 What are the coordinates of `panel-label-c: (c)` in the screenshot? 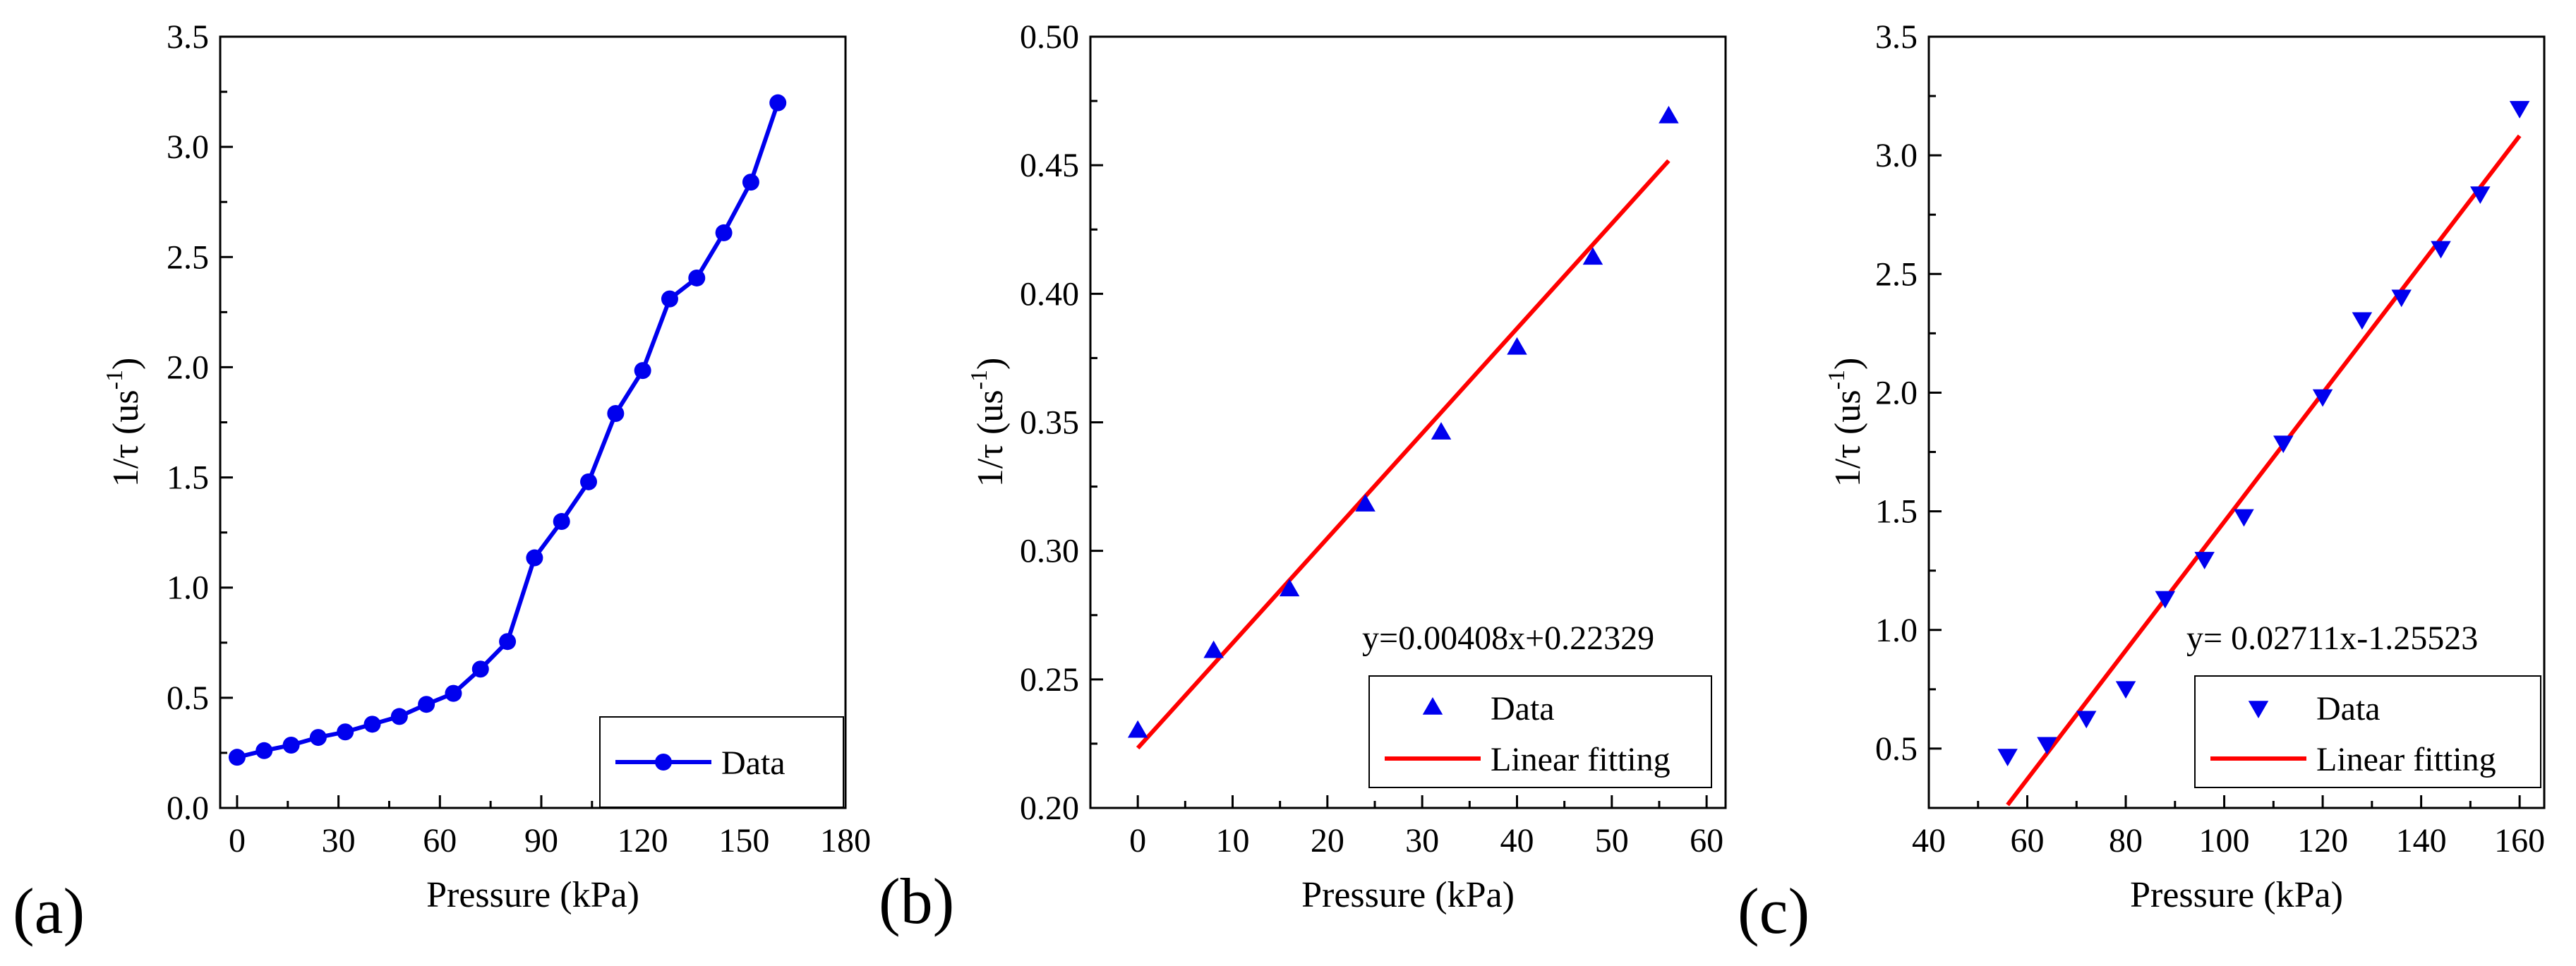 It's located at (1774, 911).